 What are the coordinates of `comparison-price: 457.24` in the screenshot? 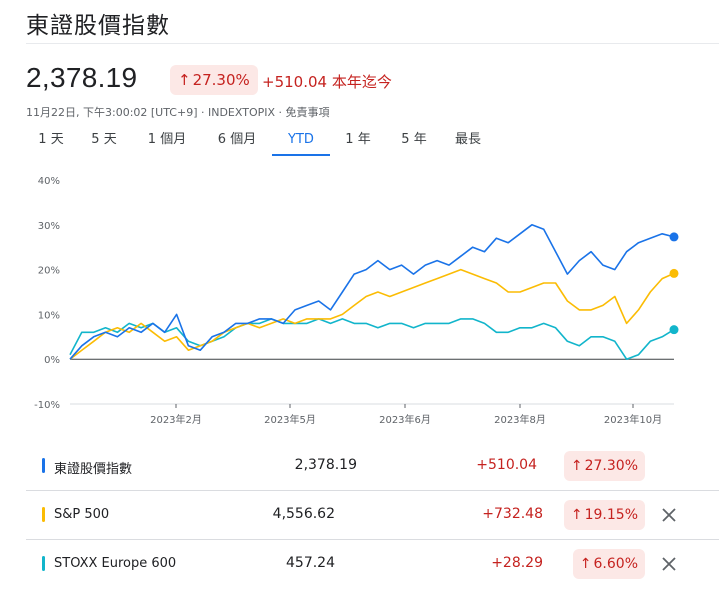 It's located at (310, 563).